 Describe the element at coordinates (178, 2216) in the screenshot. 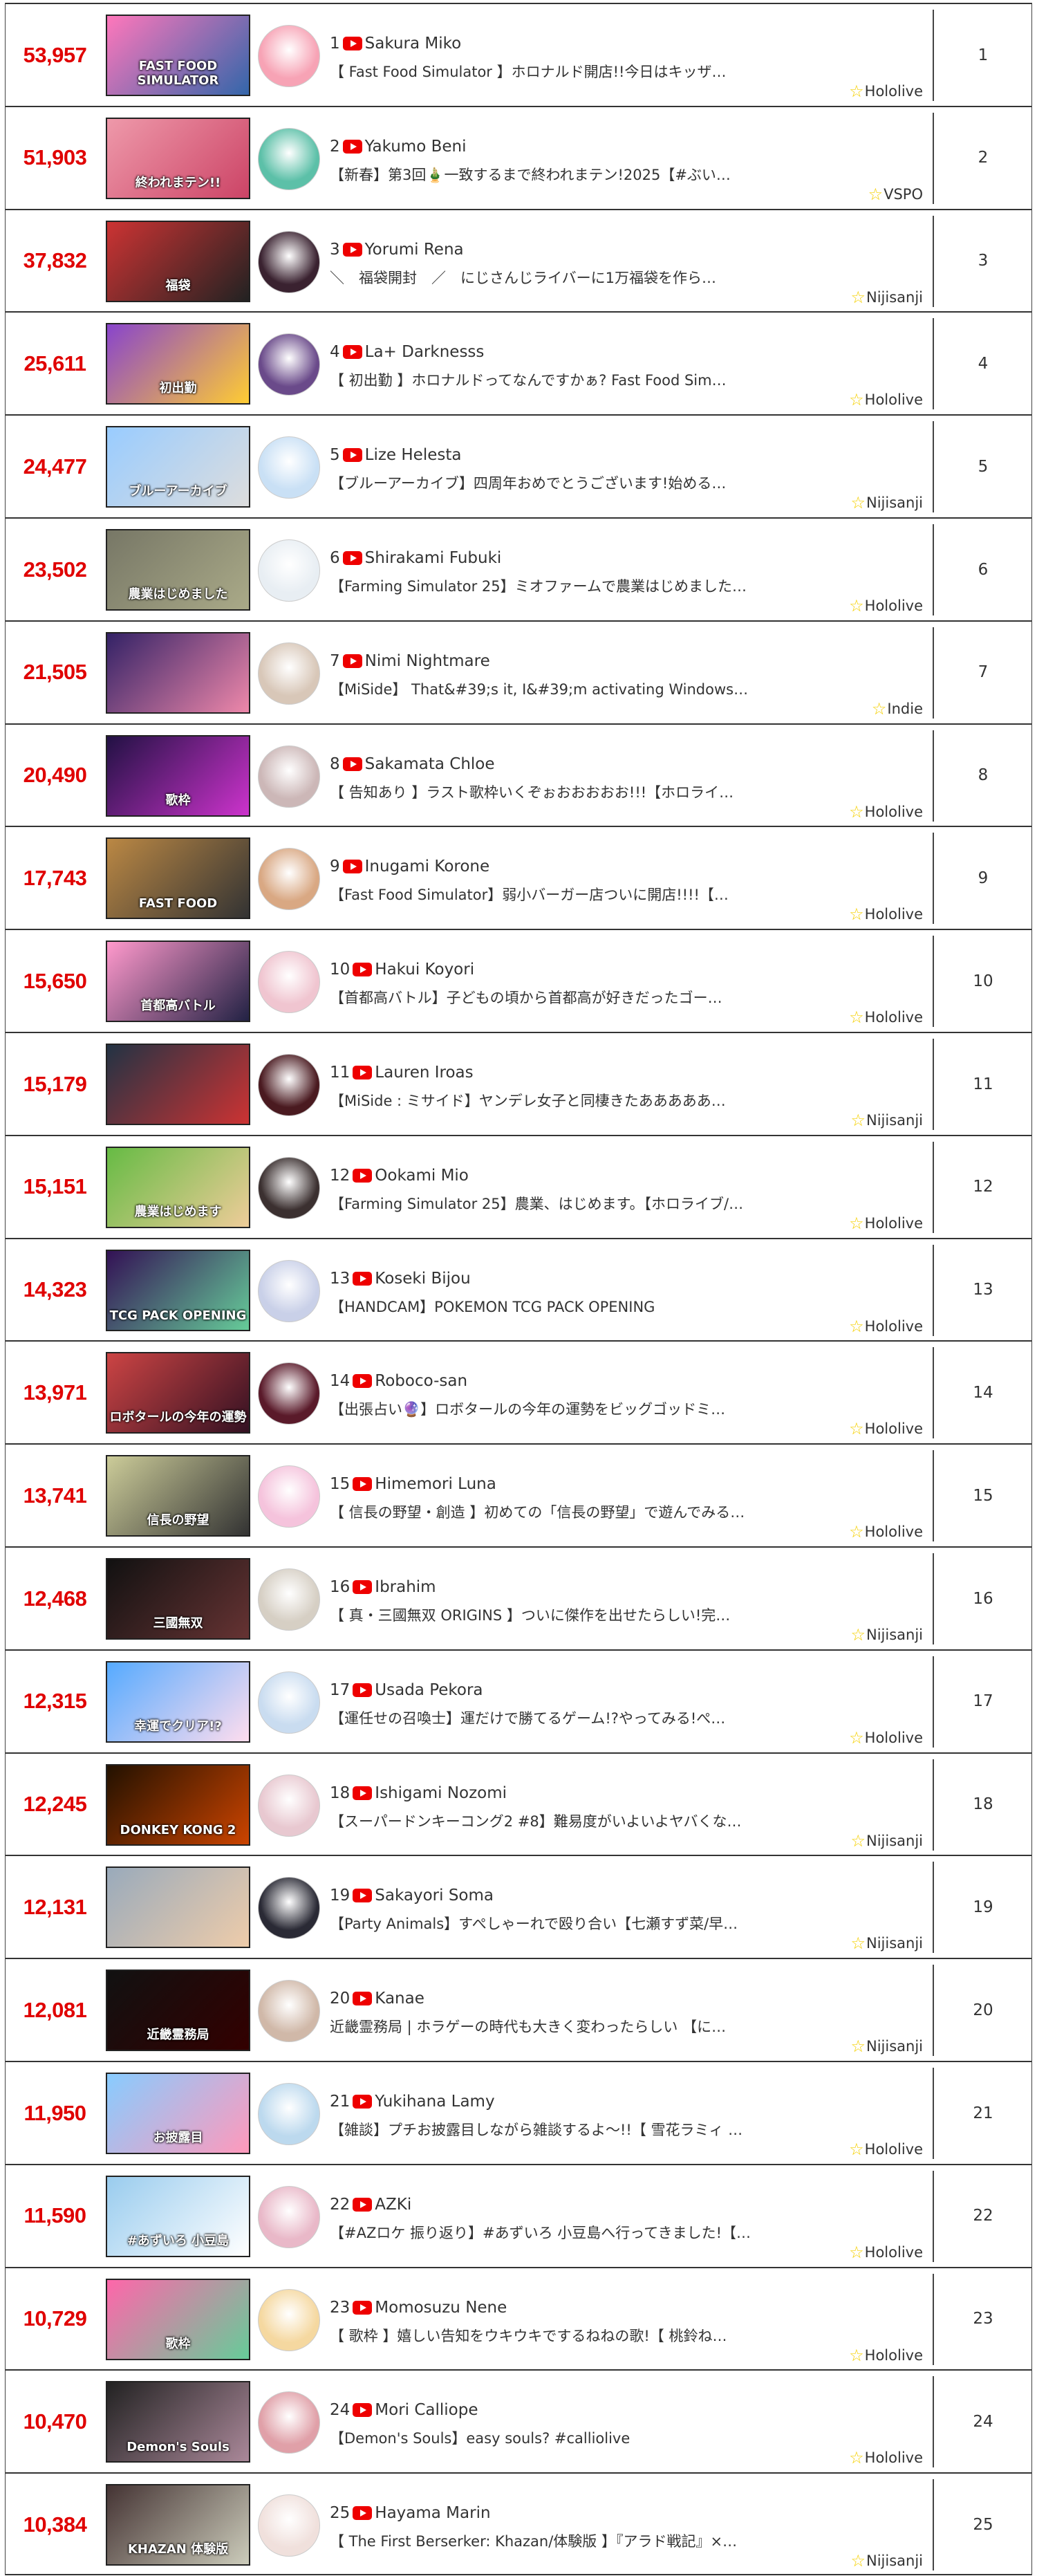

I see `video-thumbnail: #あずいろ 小豆島` at that location.